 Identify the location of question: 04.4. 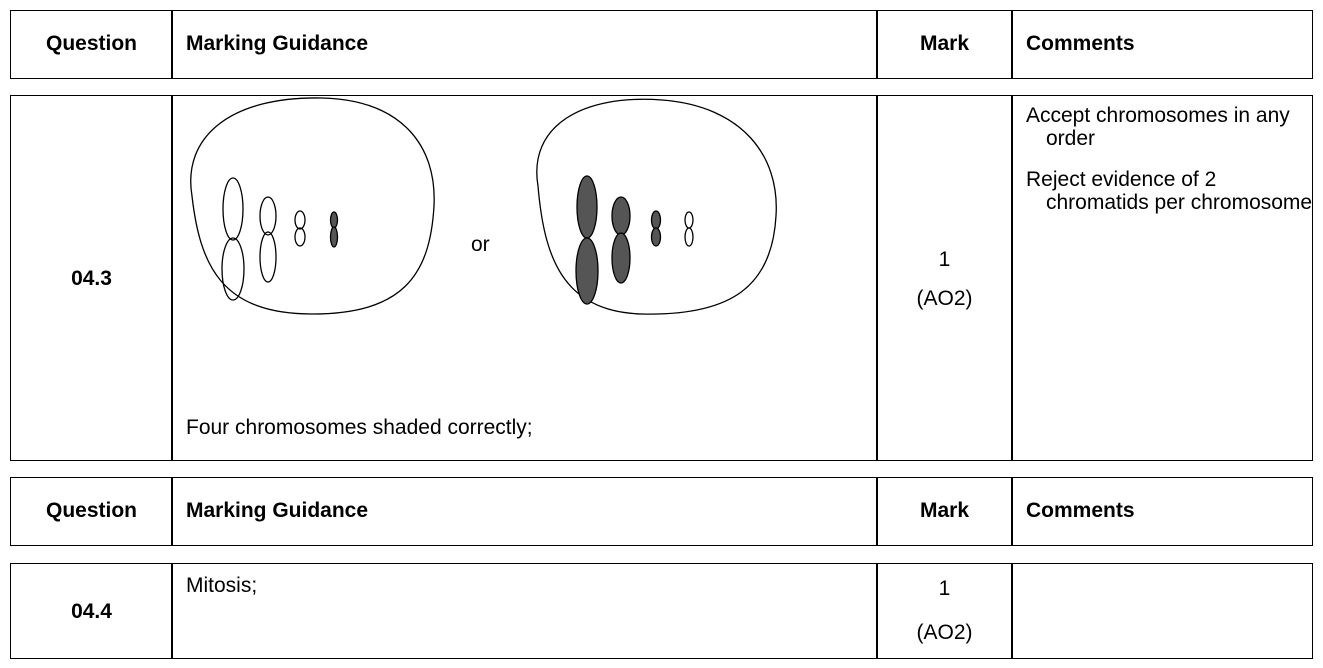
(91, 611).